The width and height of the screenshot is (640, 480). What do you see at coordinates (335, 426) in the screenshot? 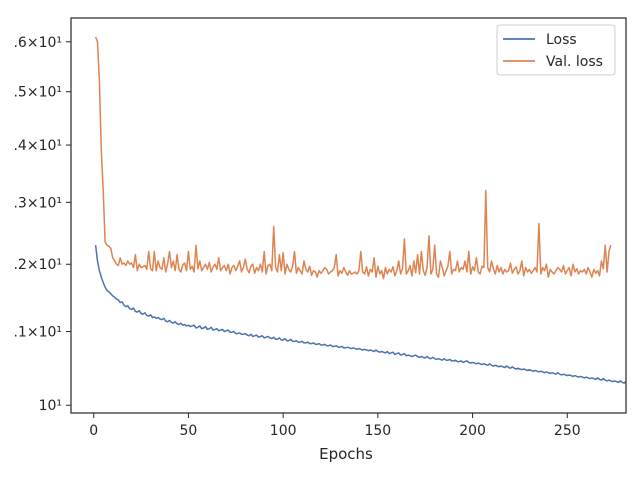
I see `x-axis-ticks: 0 50 100 150 200 250` at bounding box center [335, 426].